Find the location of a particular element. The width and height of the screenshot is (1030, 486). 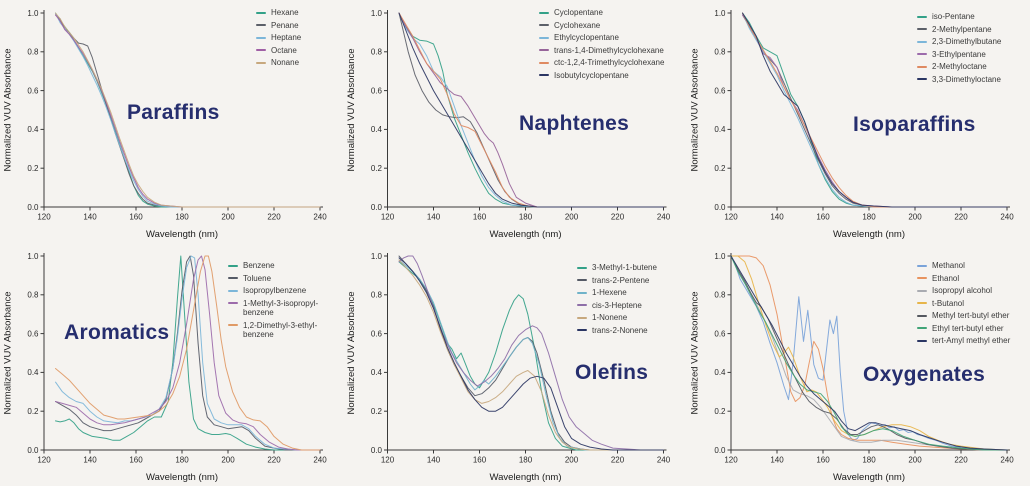

series-line-1-hexene is located at coordinates (531, 355).